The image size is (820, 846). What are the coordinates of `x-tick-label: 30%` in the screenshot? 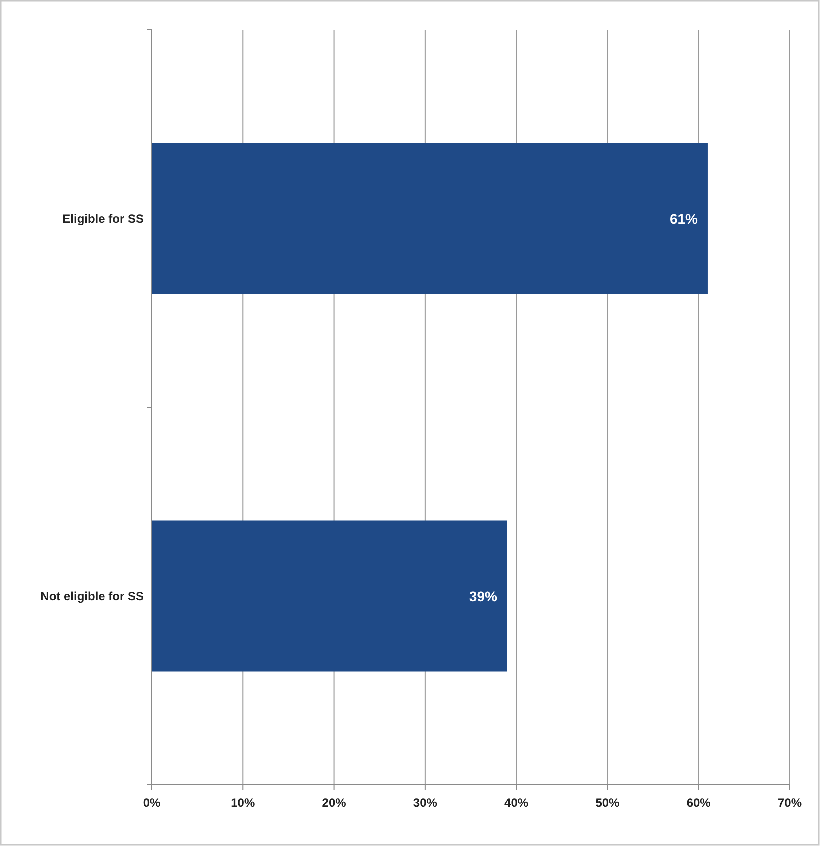 It's located at (425, 803).